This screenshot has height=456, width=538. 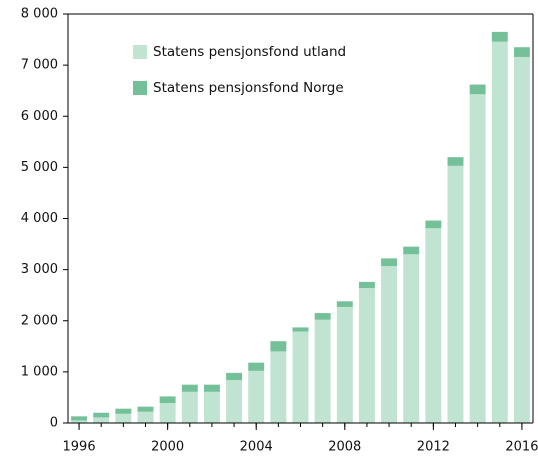 I want to click on x-tick-label: 2012, so click(x=433, y=447).